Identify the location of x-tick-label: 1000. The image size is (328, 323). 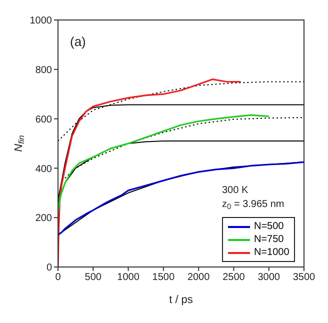
(128, 278).